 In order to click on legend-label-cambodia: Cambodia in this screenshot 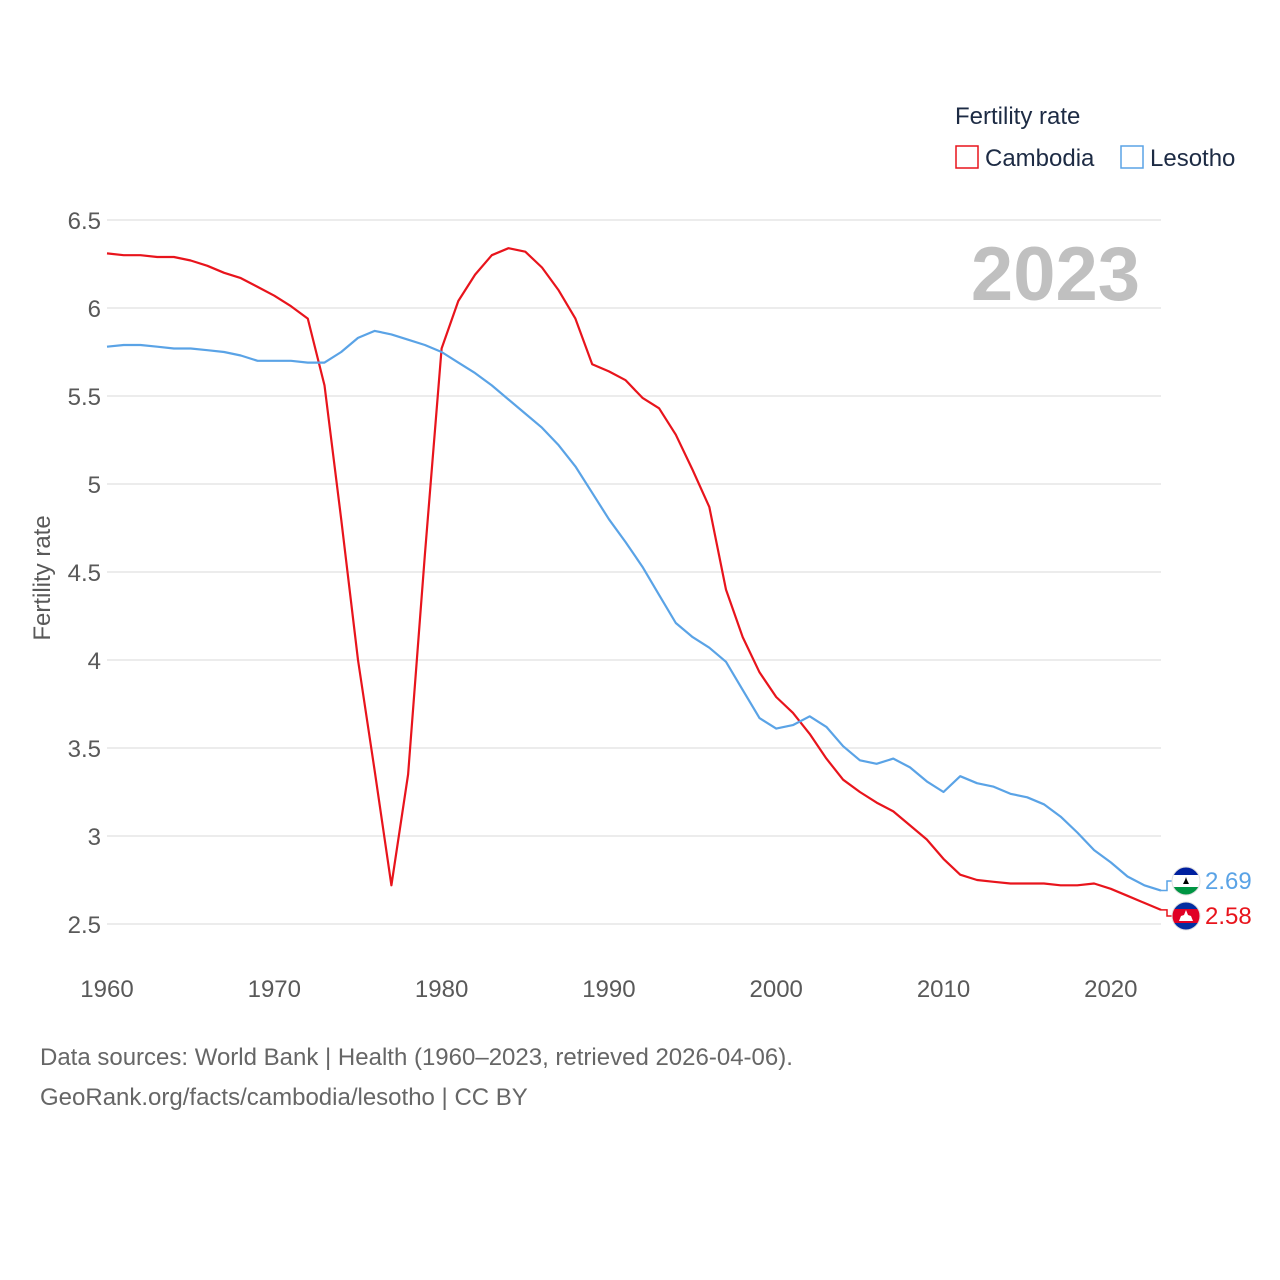, I will do `click(1040, 158)`.